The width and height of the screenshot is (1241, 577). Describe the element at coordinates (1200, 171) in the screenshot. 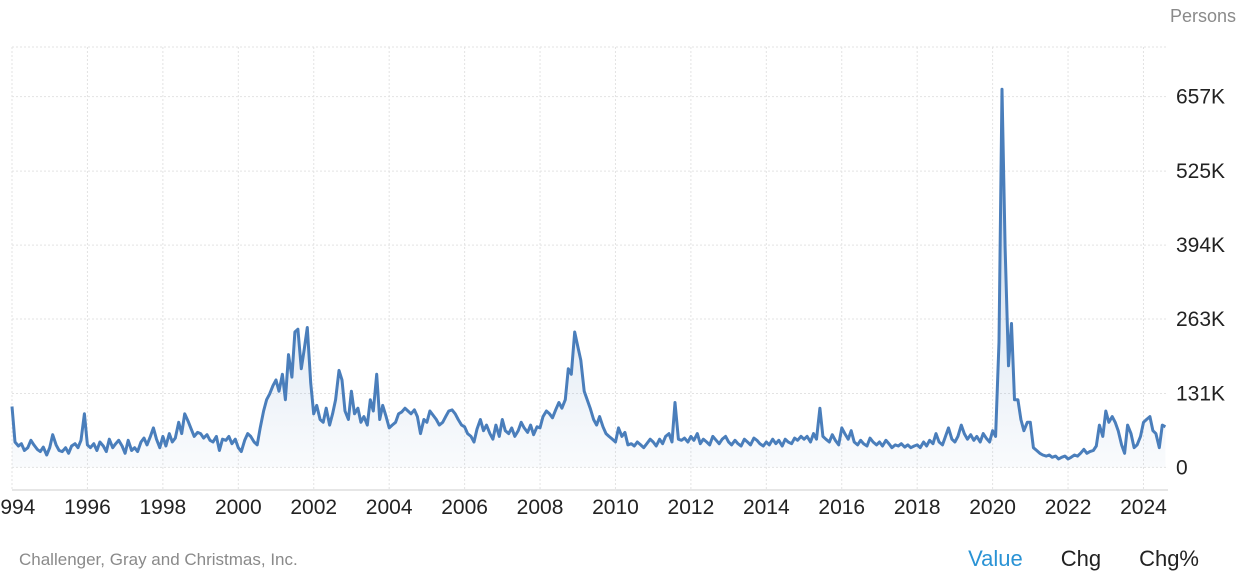

I see `y-tick-label: 525K` at that location.